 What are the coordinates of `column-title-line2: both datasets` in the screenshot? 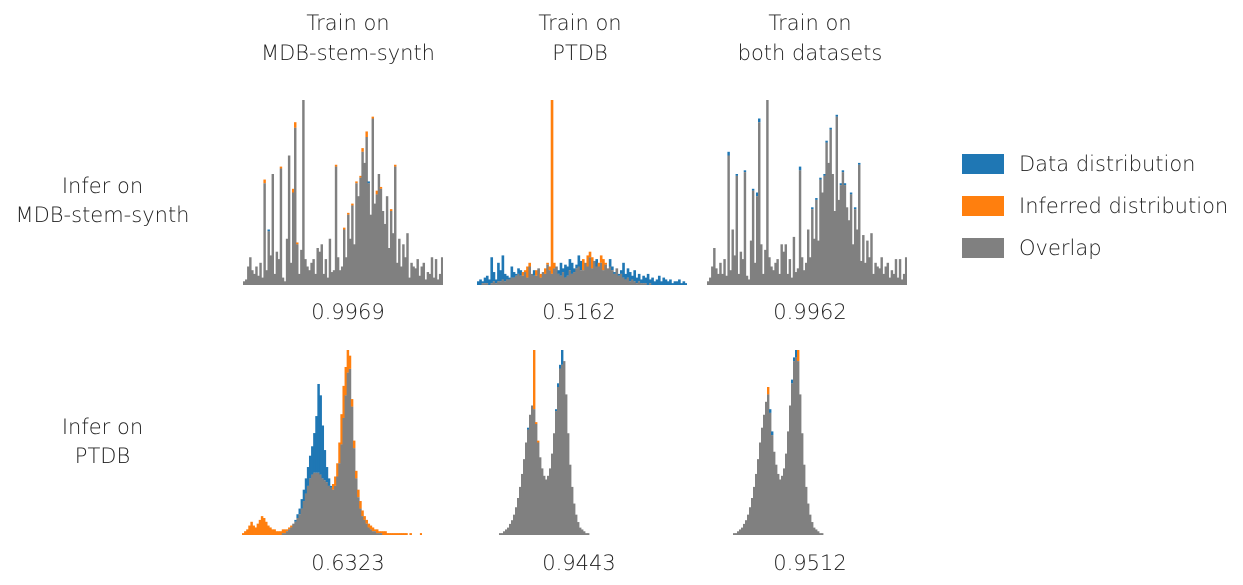 It's located at (810, 53).